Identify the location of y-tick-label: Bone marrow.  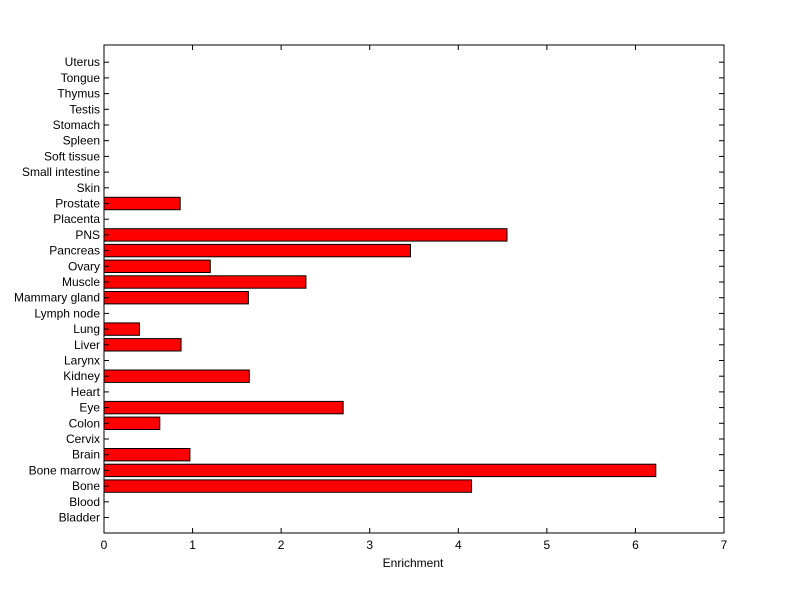
(65, 470).